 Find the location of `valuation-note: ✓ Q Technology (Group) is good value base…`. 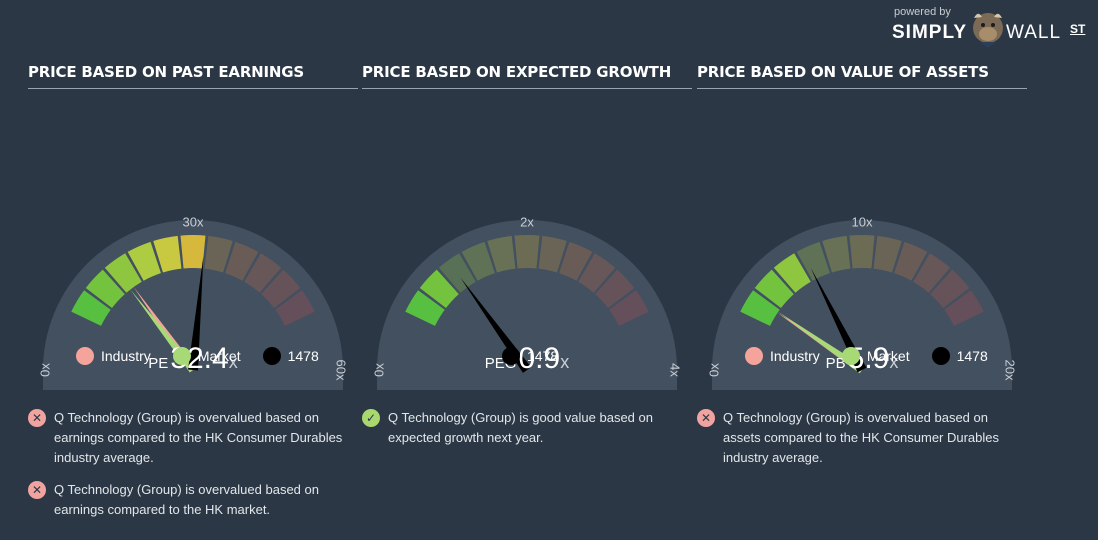

valuation-note: ✓ Q Technology (Group) is good value base… is located at coordinates (527, 428).